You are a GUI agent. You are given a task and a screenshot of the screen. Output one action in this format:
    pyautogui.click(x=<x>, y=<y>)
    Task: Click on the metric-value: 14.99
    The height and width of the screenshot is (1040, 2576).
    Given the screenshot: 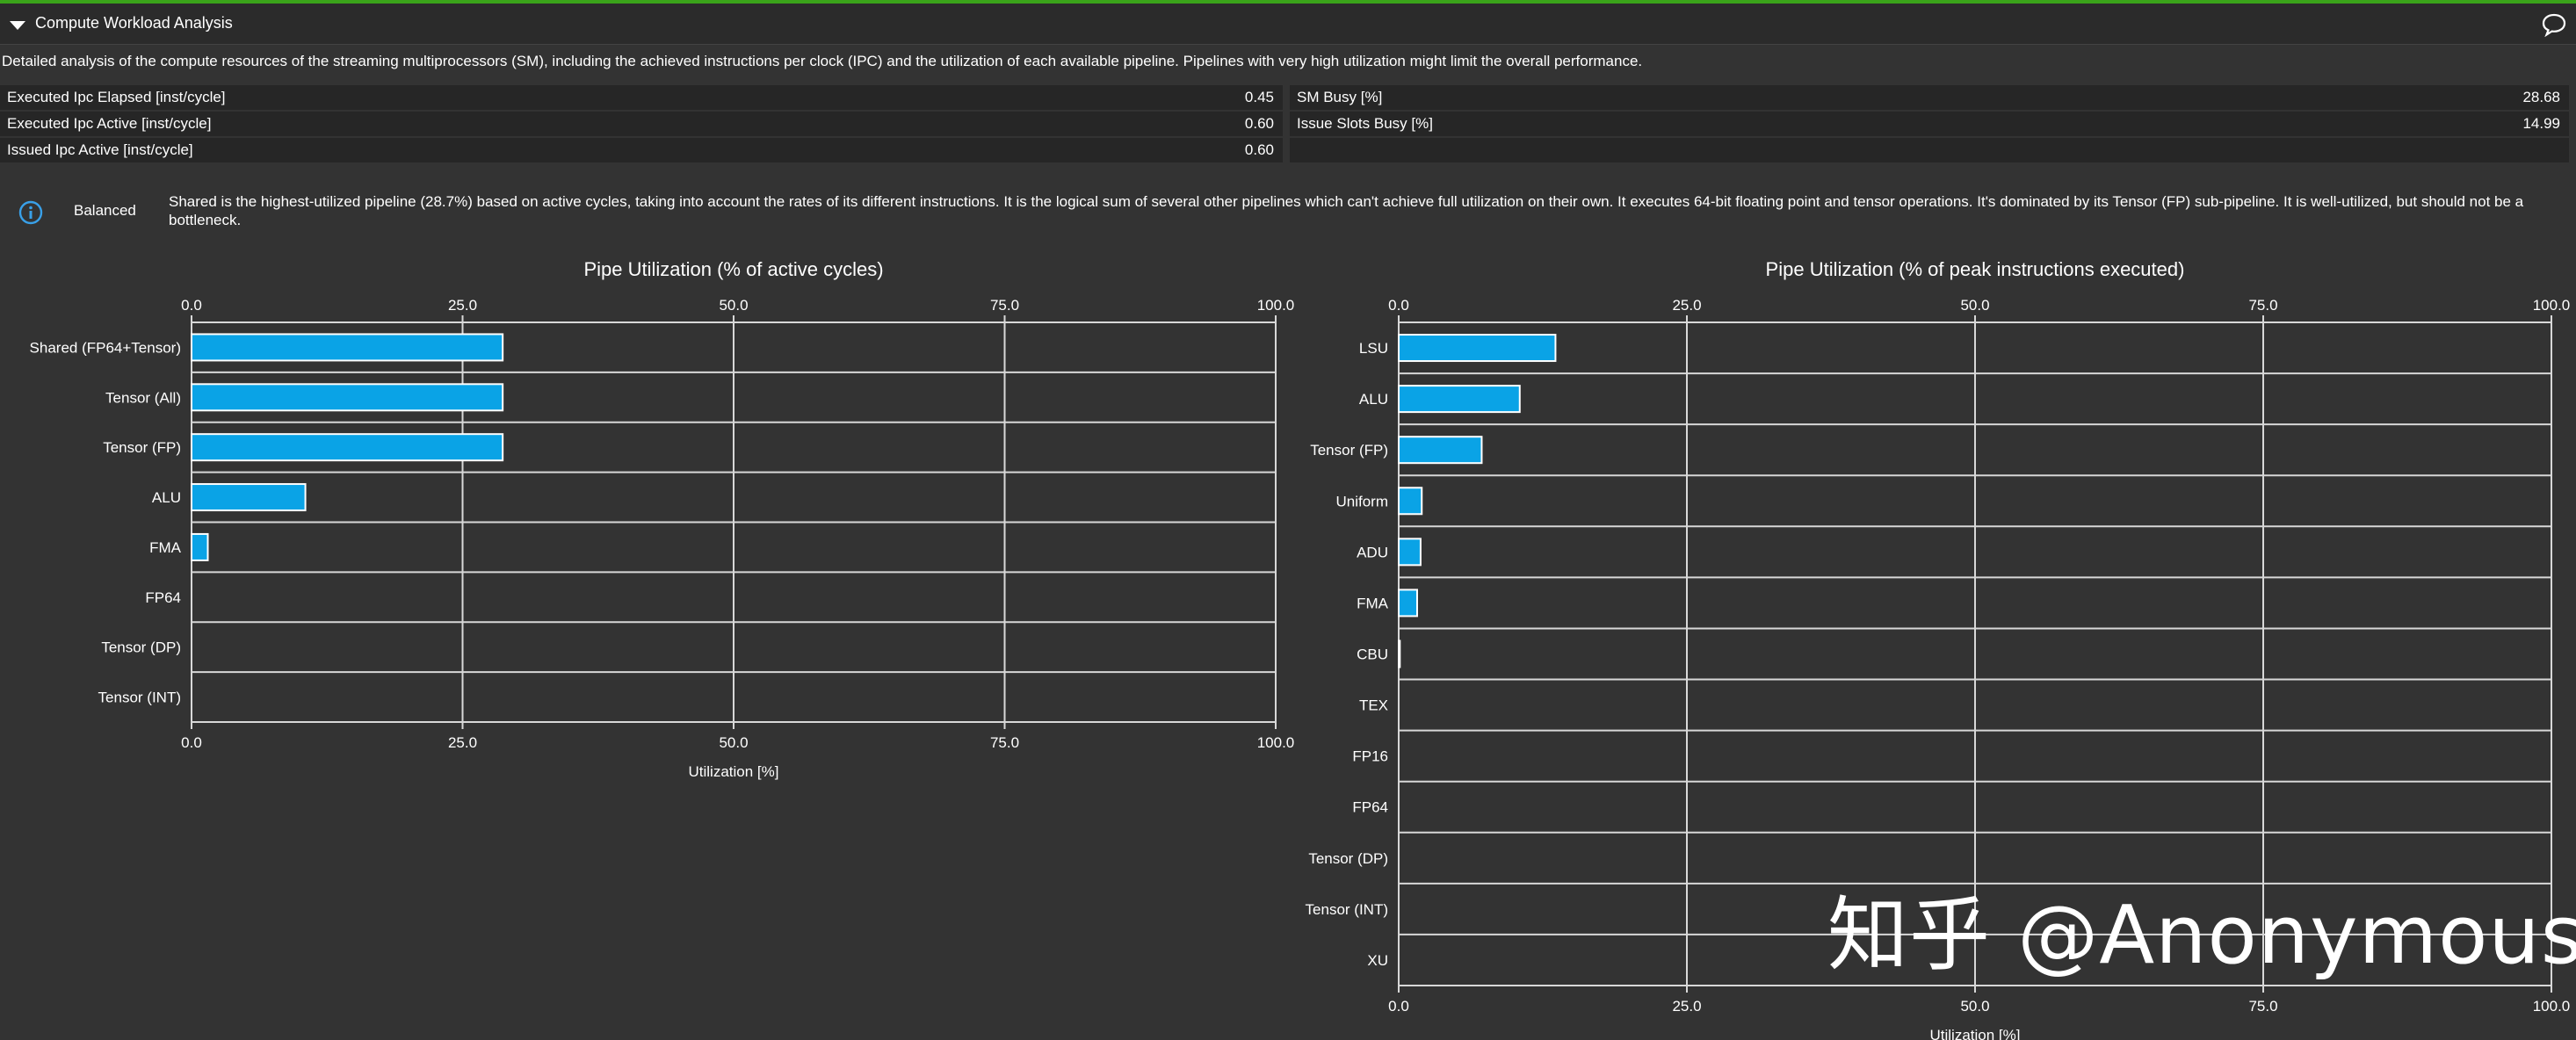 What is the action you would take?
    pyautogui.click(x=2541, y=123)
    